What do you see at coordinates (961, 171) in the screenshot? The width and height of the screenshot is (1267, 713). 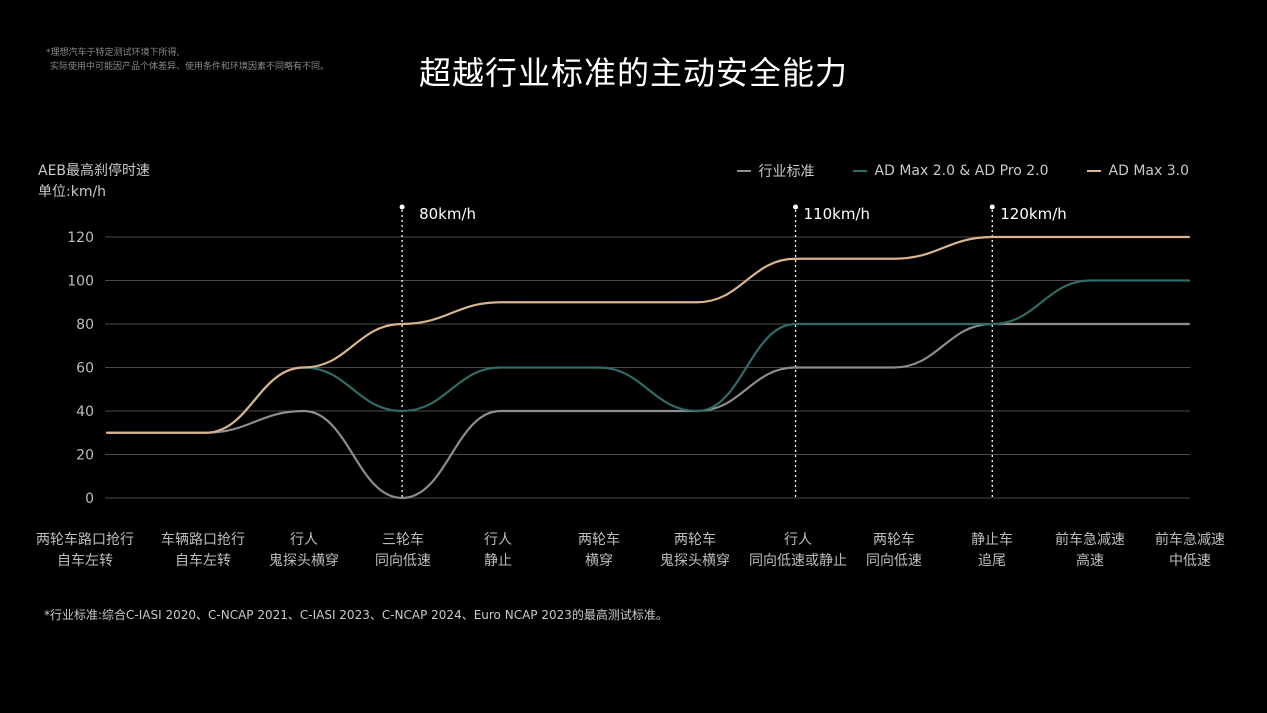 I see `legend-label-ad-max-2: AD Max 2.0 & AD Pro 2.0` at bounding box center [961, 171].